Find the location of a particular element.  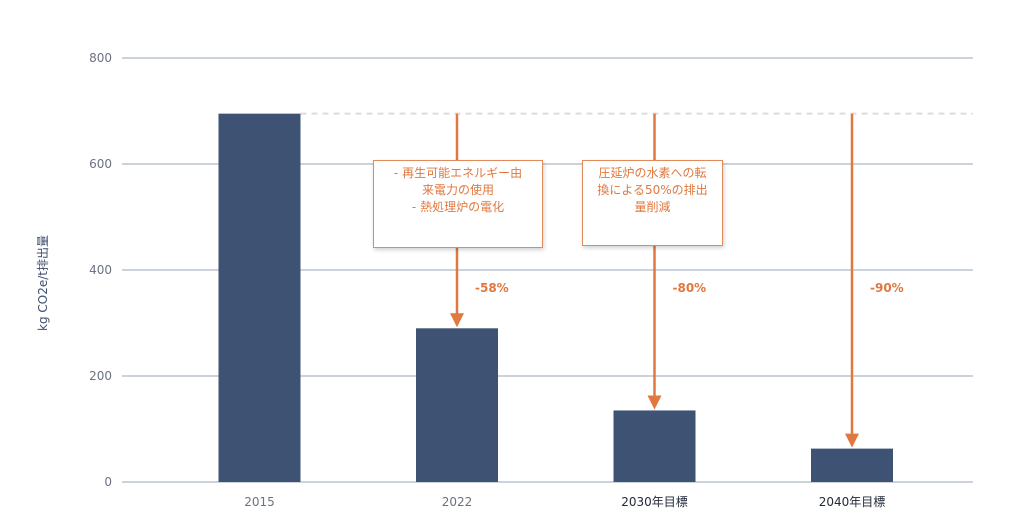

annotation-line: - 再生可能エネルギー由 is located at coordinates (458, 173).